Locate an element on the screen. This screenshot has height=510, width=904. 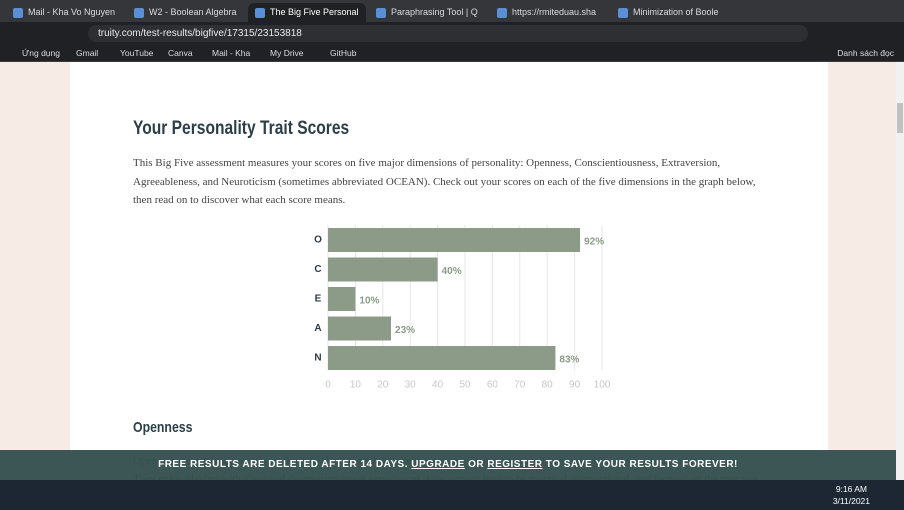
tab: https://rmiteduau.sha is located at coordinates (549, 12).